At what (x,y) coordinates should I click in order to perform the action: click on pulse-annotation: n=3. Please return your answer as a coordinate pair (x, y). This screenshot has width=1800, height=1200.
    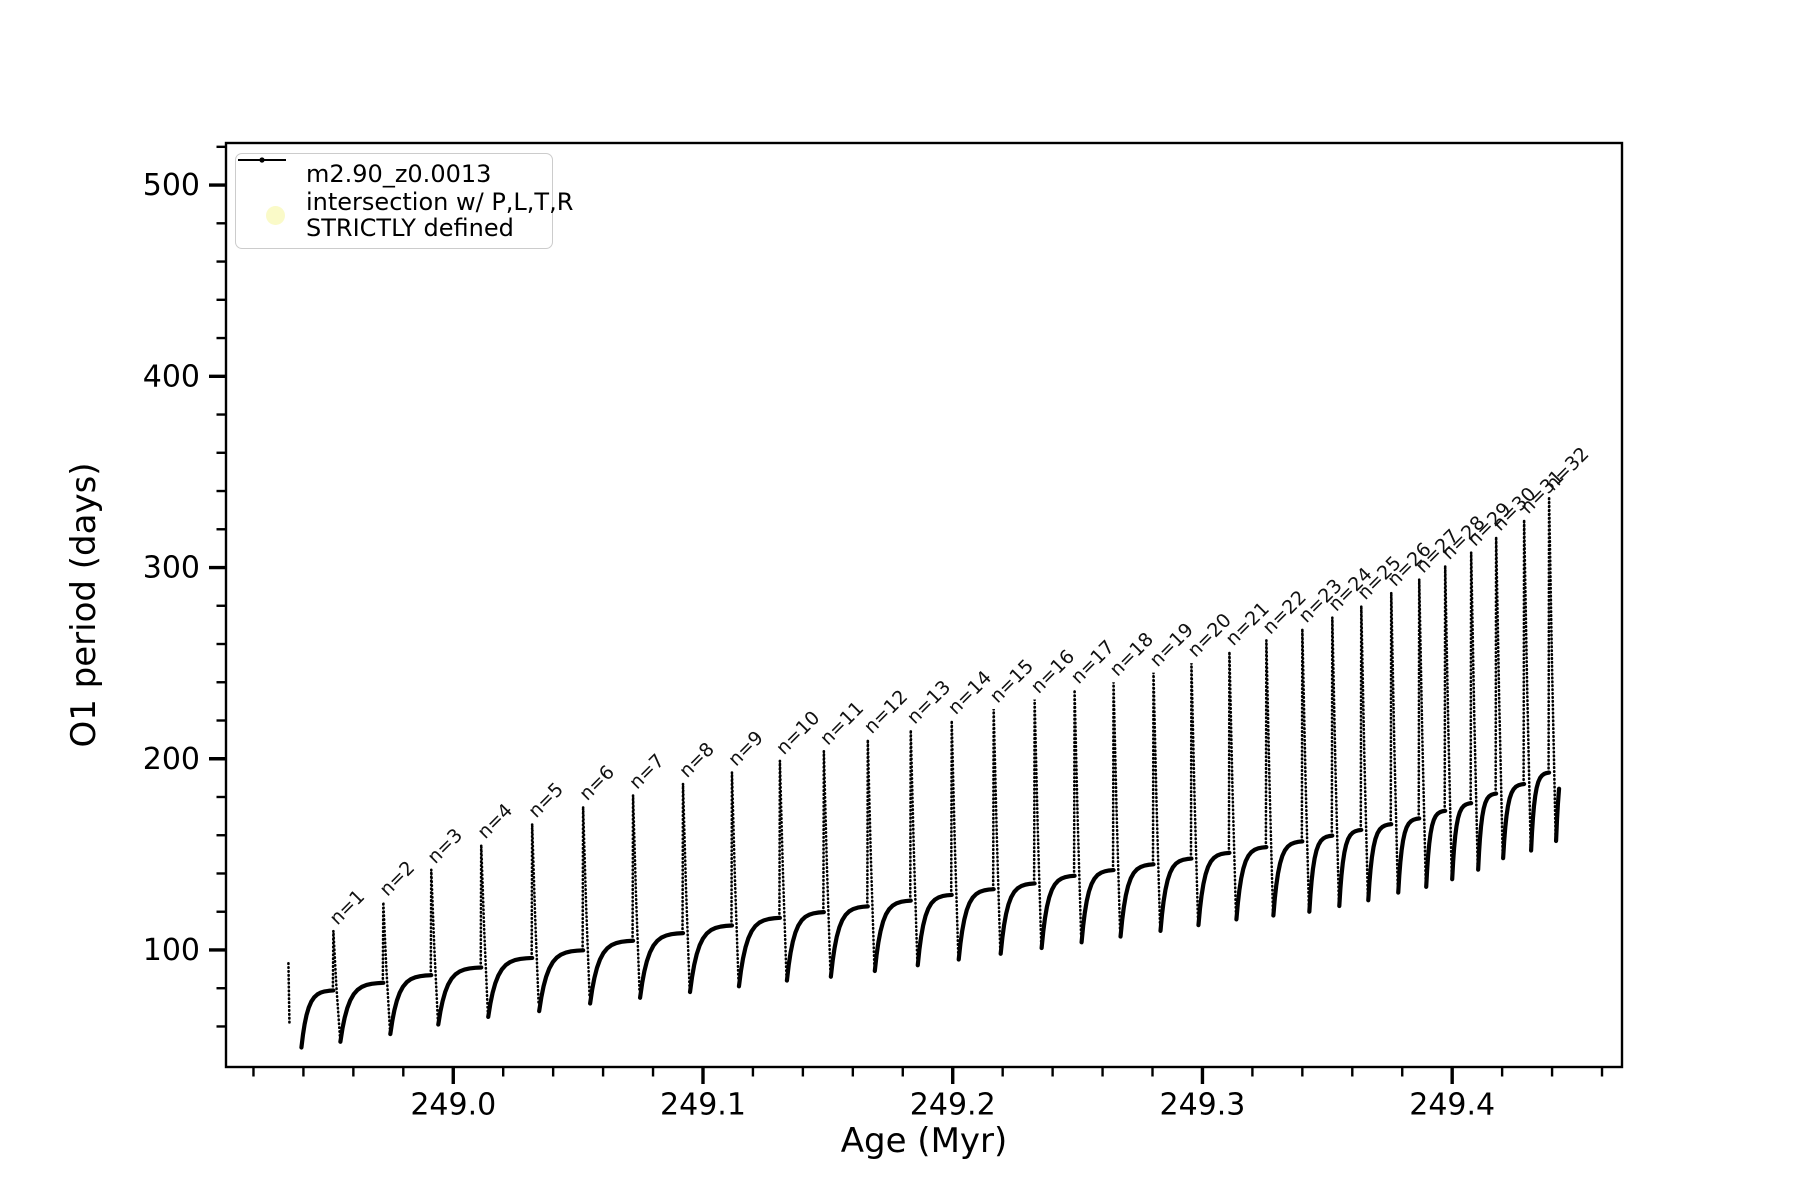
    Looking at the image, I should click on (445, 846).